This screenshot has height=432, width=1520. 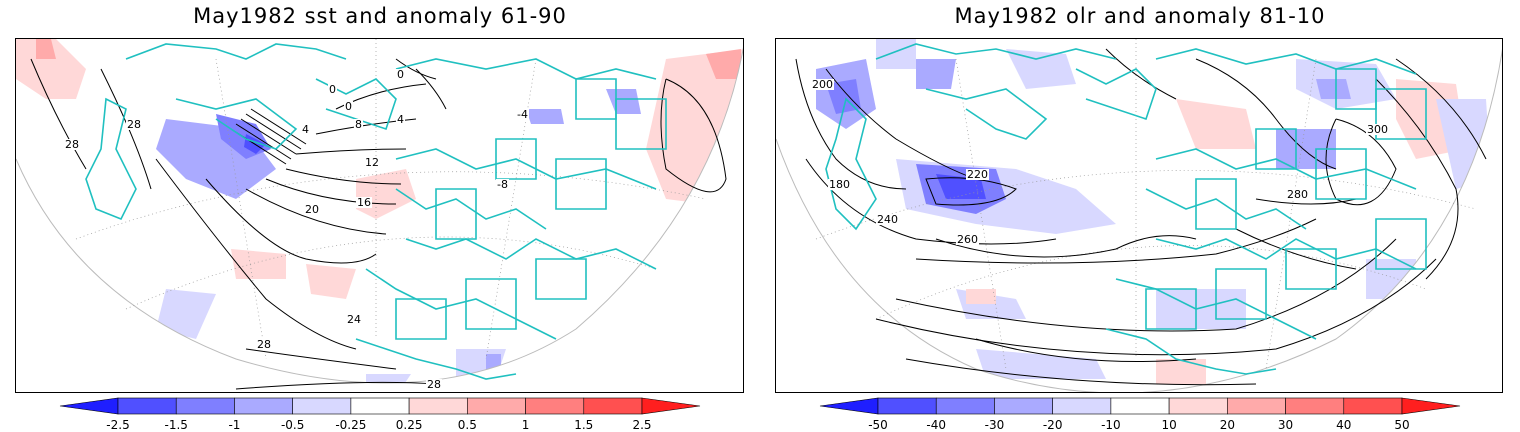 What do you see at coordinates (967, 239) in the screenshot?
I see `contour-label: 260` at bounding box center [967, 239].